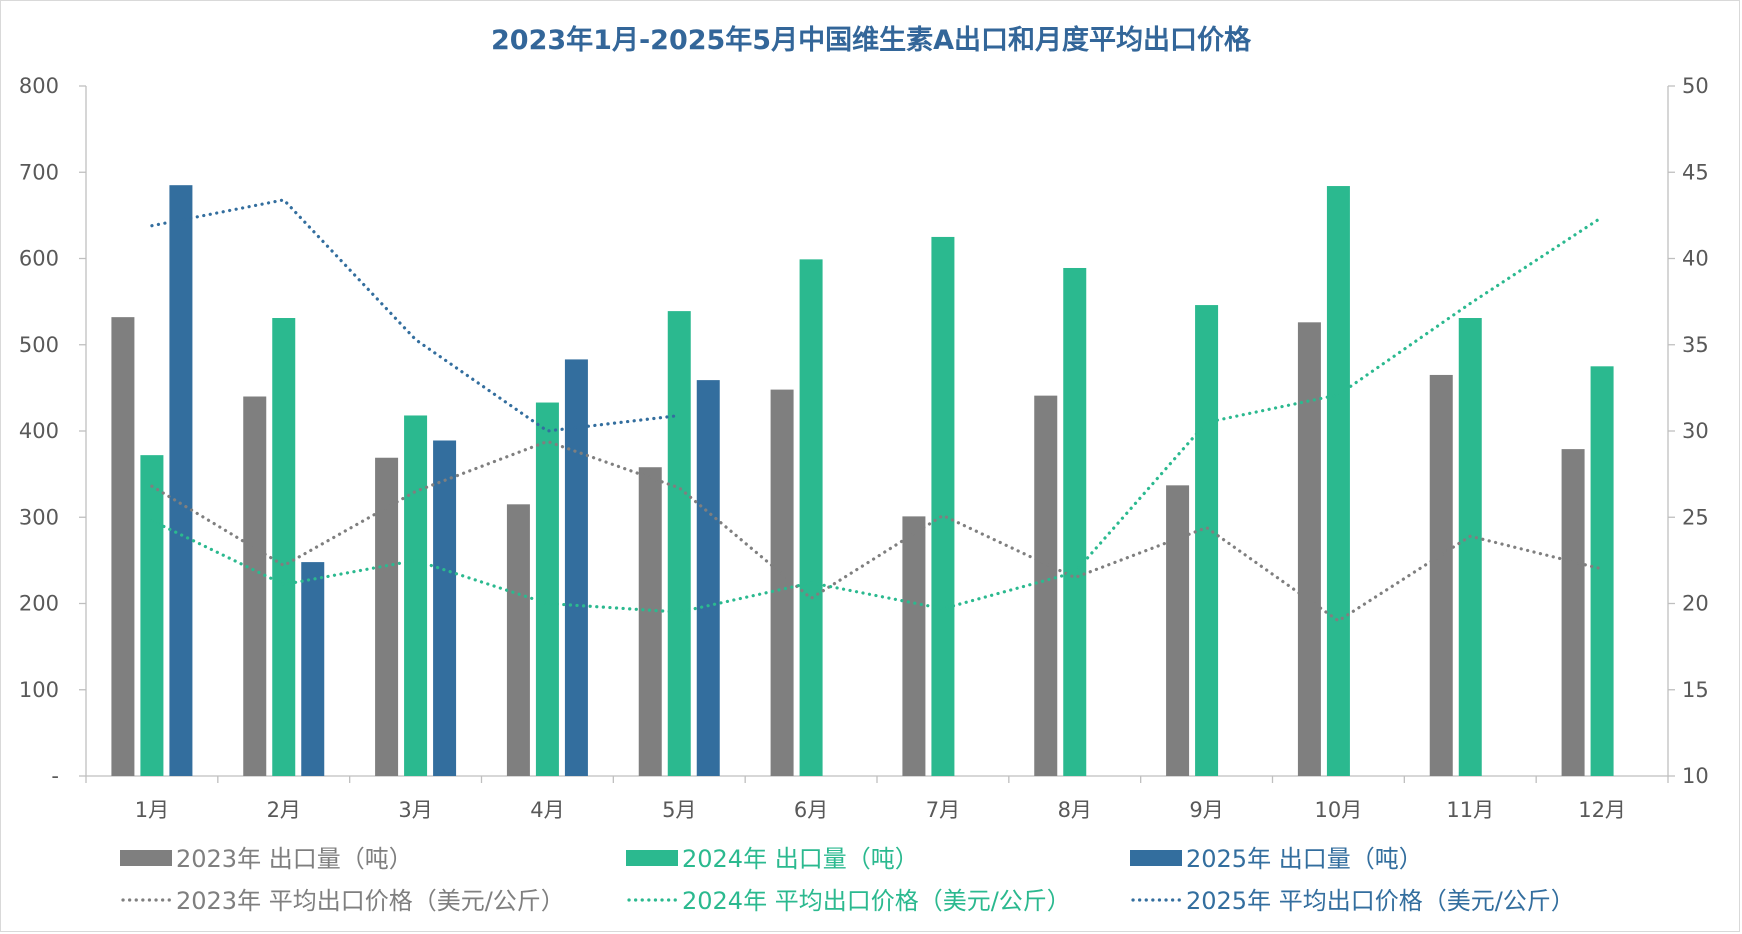 This screenshot has height=934, width=1742. What do you see at coordinates (1339, 810) in the screenshot?
I see `x-tick-label: 10月` at bounding box center [1339, 810].